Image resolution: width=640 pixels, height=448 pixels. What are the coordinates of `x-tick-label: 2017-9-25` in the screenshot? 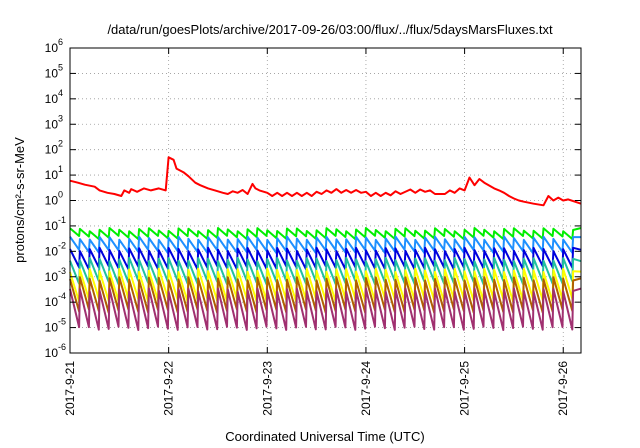 It's located at (465, 388).